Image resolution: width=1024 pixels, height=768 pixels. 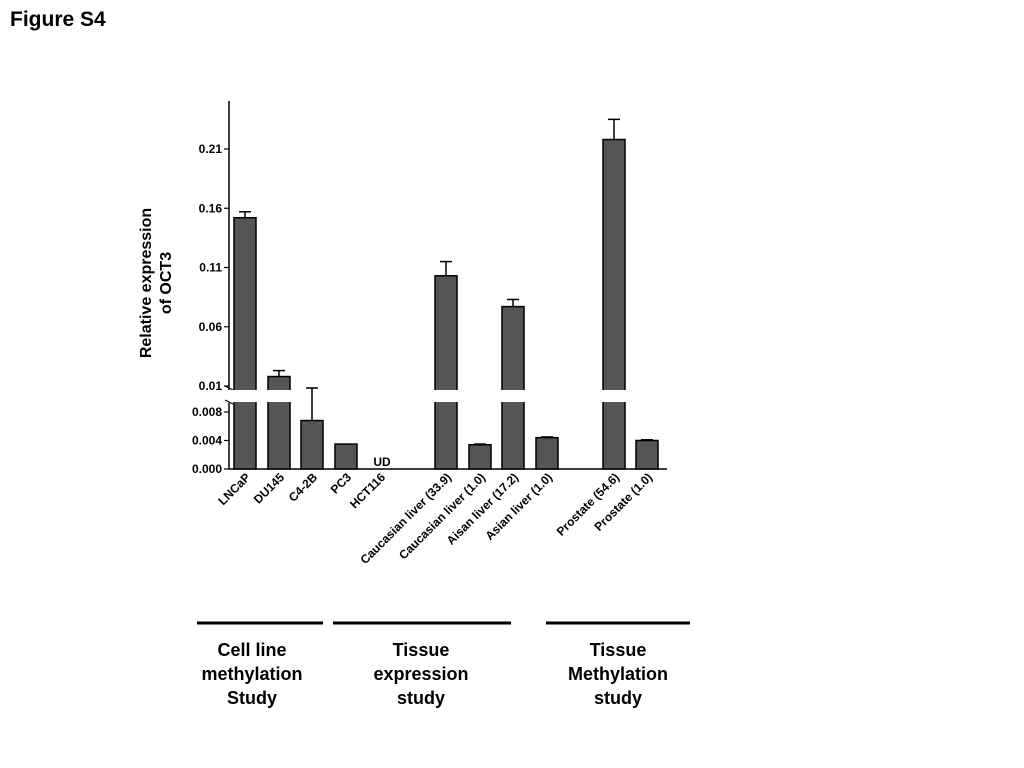 I want to click on y-axis-label-line: Relative expression, so click(x=146, y=283).